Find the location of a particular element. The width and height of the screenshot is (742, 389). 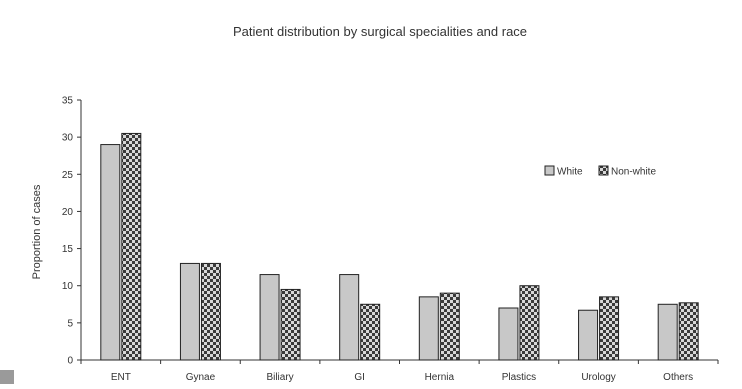

x-tick-label: Plastics is located at coordinates (519, 377).